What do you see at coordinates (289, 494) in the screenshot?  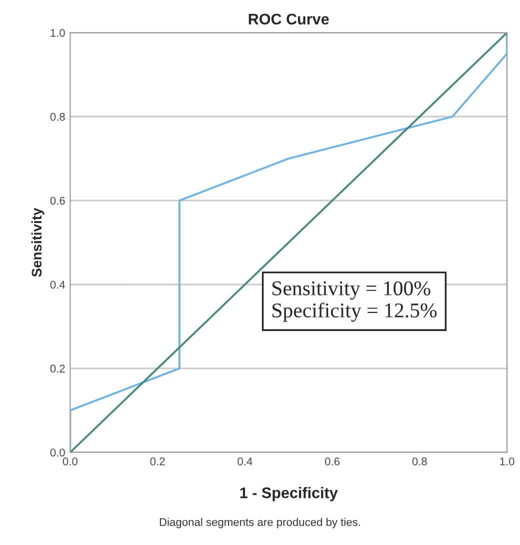 I see `x-axis-title: 1 - Specificity` at bounding box center [289, 494].